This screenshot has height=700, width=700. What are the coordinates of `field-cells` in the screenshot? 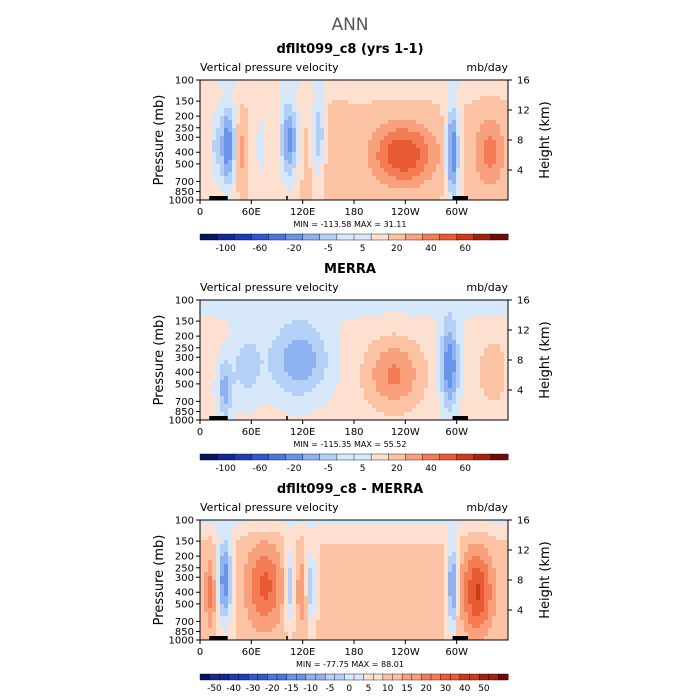 It's located at (354, 580).